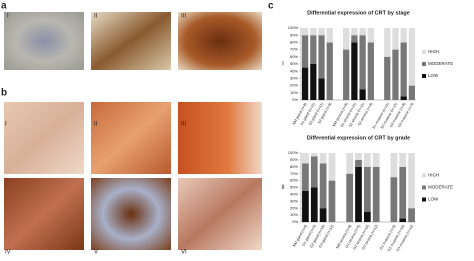 The width and height of the screenshot is (474, 261). What do you see at coordinates (183, 17) in the screenshot?
I see `image-label: III` at bounding box center [183, 17].